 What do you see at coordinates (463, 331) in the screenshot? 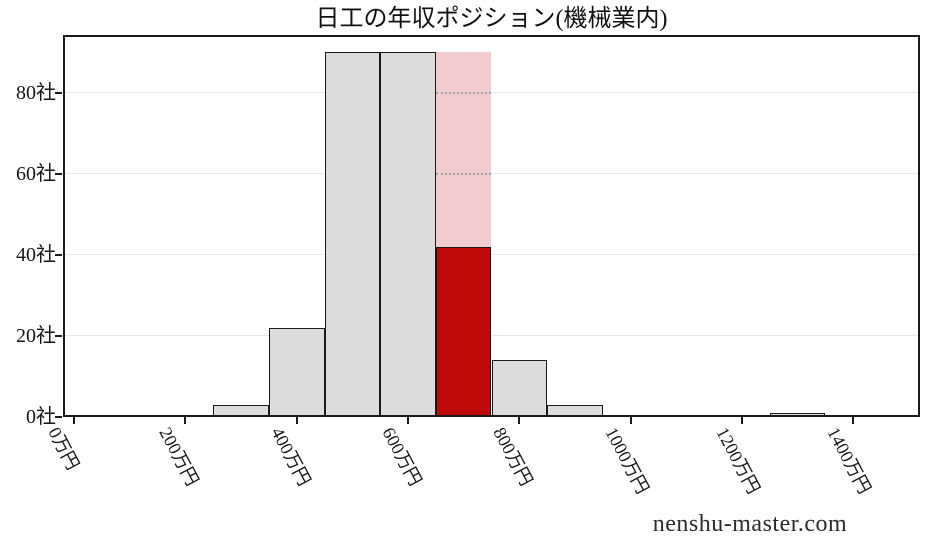
I see `highlight-value-bar` at bounding box center [463, 331].